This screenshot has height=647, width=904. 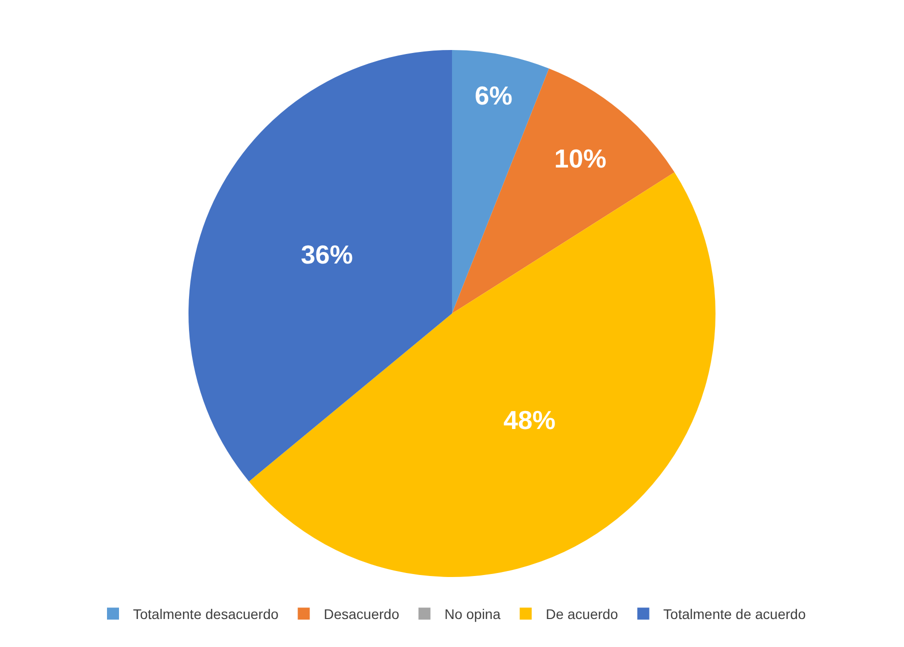 What do you see at coordinates (472, 614) in the screenshot?
I see `legend-label: No opina` at bounding box center [472, 614].